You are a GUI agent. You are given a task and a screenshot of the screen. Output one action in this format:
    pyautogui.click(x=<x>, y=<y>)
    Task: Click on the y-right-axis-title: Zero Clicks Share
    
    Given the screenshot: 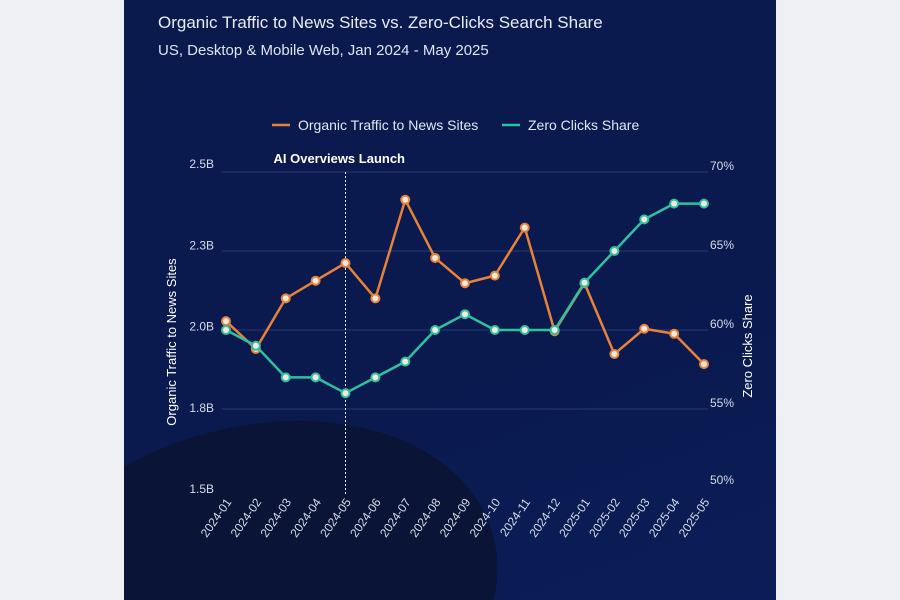 What is the action you would take?
    pyautogui.click(x=747, y=345)
    